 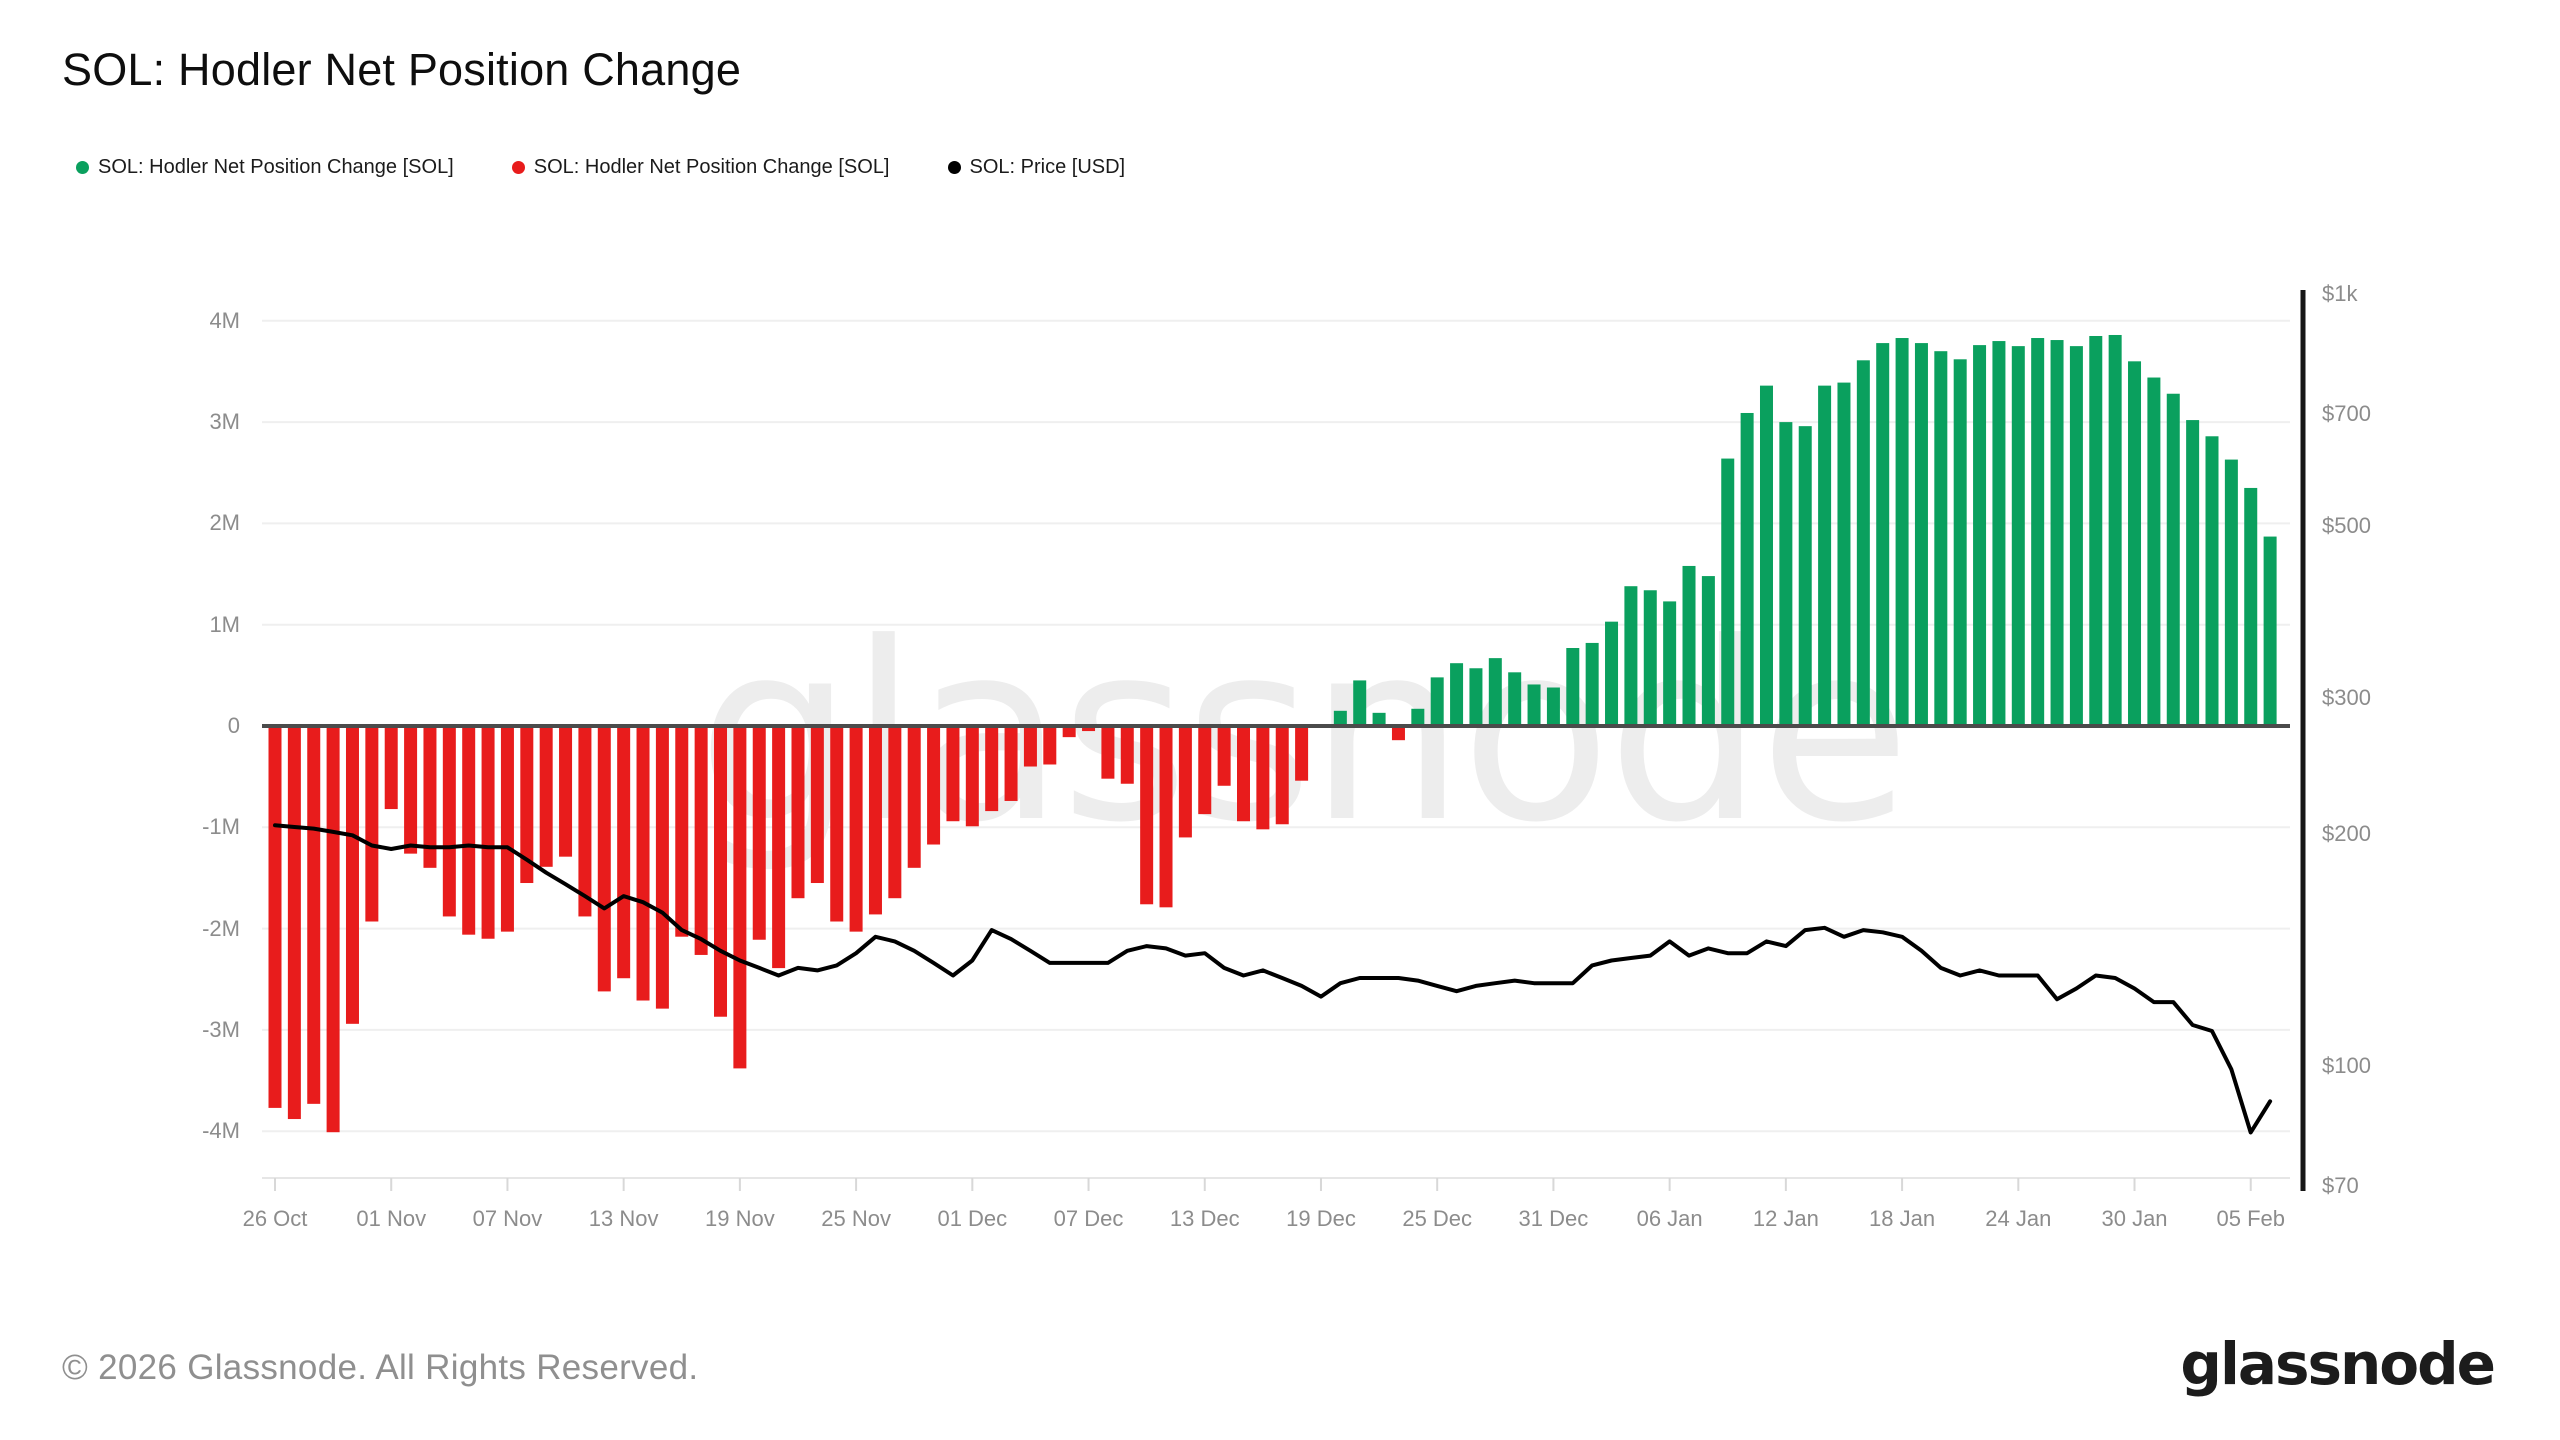 What do you see at coordinates (2338, 1364) in the screenshot?
I see `glassnode-logo: glassnode` at bounding box center [2338, 1364].